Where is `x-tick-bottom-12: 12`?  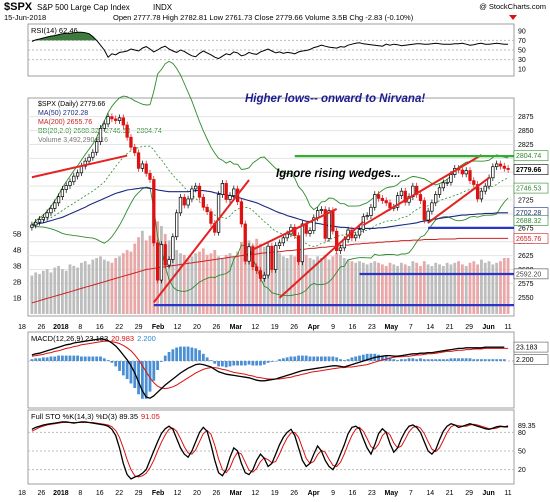 x-tick-bottom-12: 12 is located at coordinates (255, 493).